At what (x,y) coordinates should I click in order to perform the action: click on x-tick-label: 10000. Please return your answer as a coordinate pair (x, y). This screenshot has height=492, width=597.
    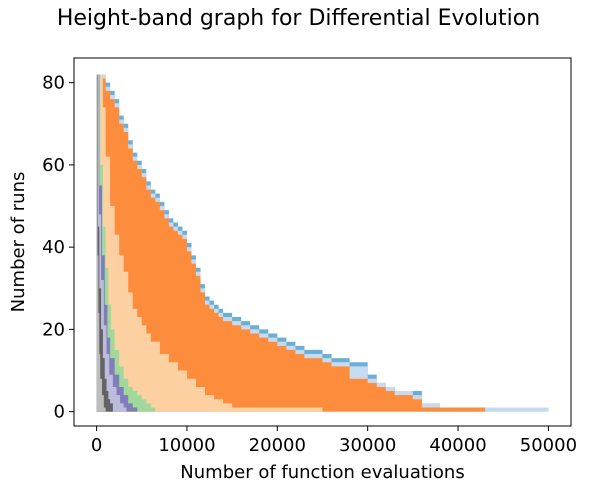
    Looking at the image, I should click on (186, 445).